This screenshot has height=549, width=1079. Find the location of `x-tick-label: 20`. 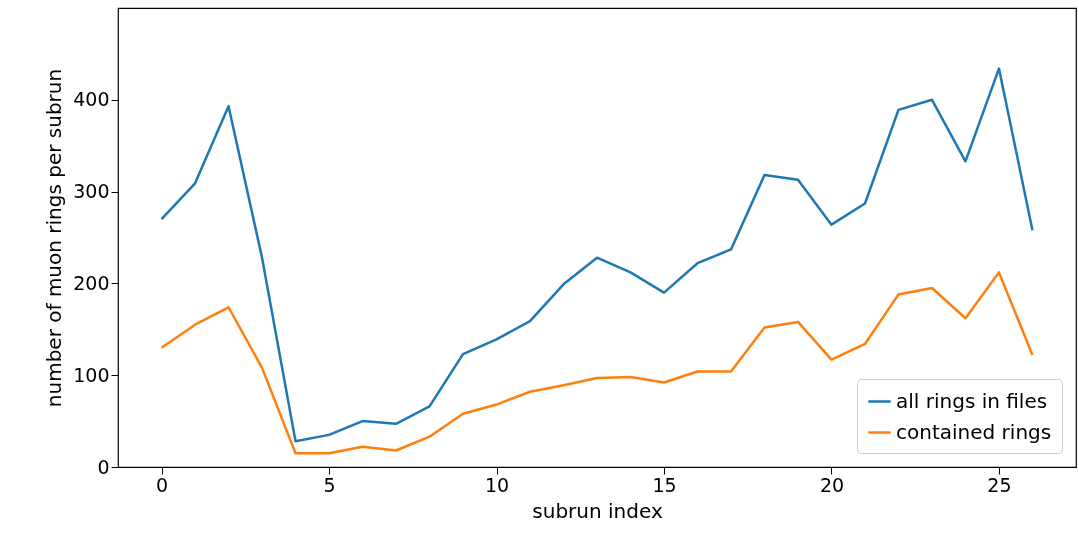

x-tick-label: 20 is located at coordinates (832, 484).